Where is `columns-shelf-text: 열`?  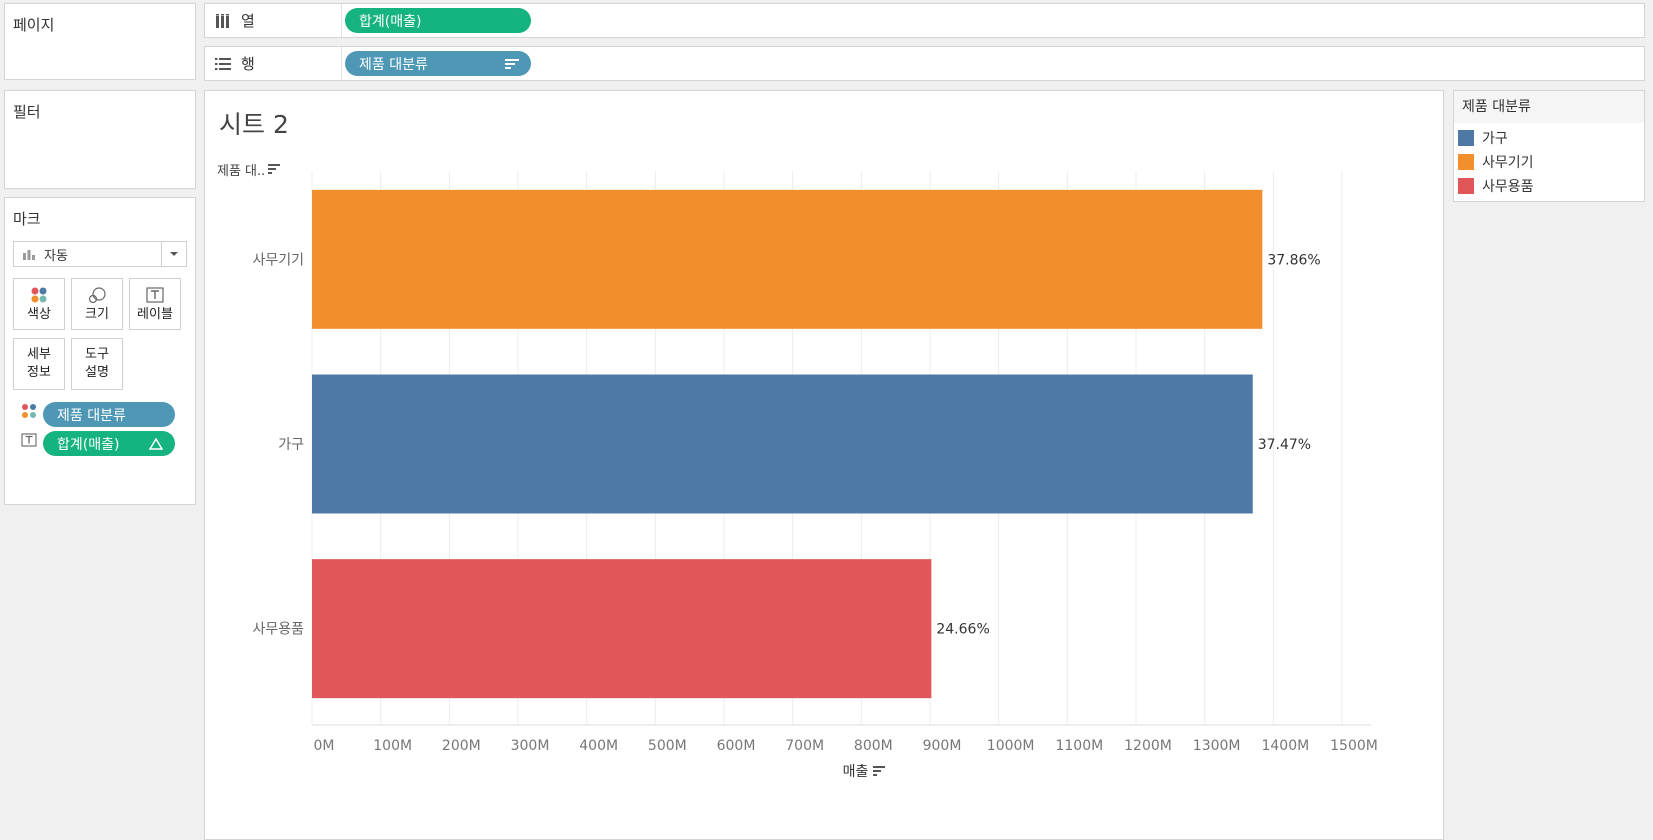 columns-shelf-text: 열 is located at coordinates (248, 21).